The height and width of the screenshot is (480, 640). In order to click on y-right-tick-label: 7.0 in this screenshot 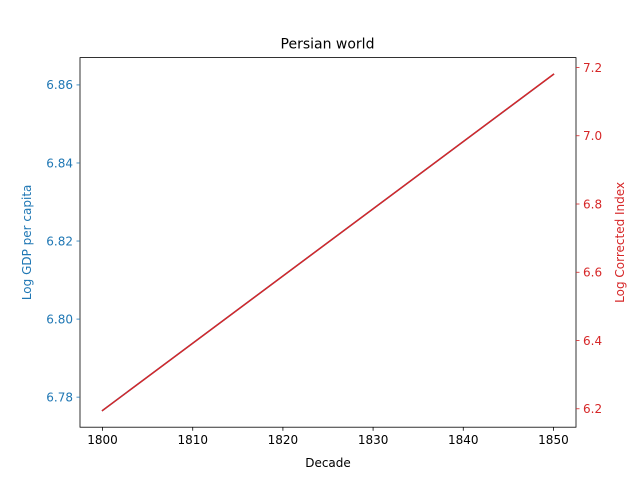, I will do `click(592, 136)`.